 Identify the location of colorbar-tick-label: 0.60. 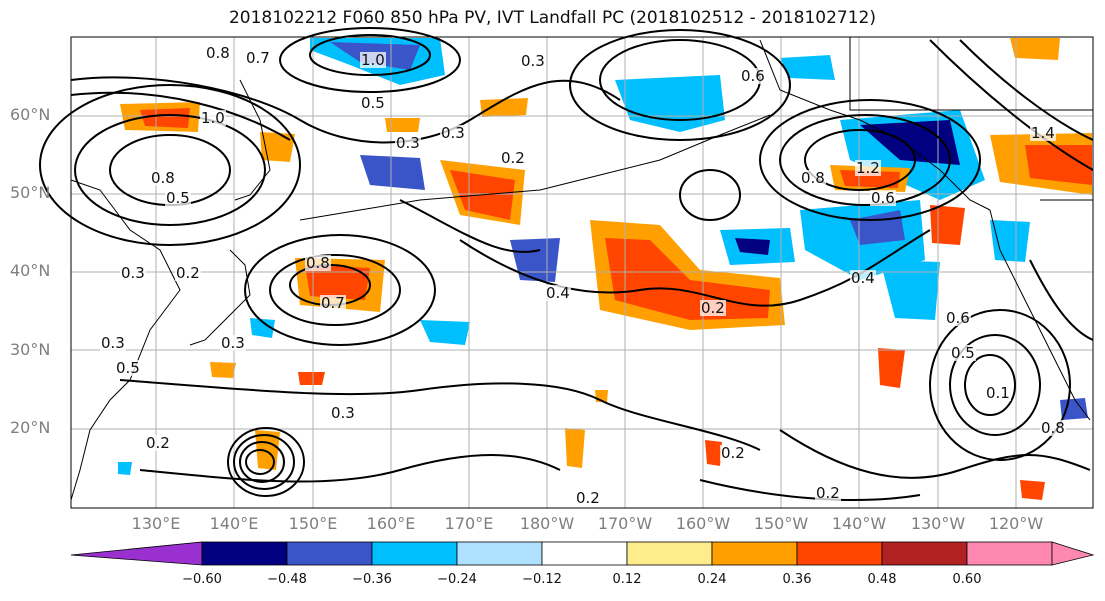
(967, 579).